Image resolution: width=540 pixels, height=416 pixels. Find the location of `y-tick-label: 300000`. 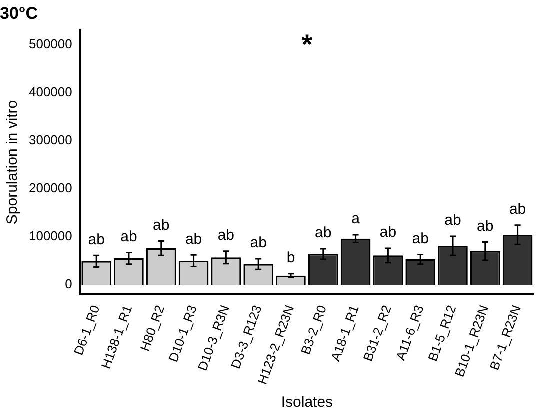

y-tick-label: 300000 is located at coordinates (50, 140).